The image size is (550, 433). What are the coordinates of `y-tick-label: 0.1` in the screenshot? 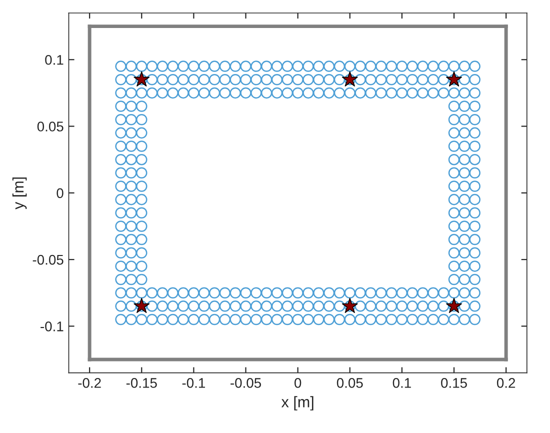 It's located at (54, 59).